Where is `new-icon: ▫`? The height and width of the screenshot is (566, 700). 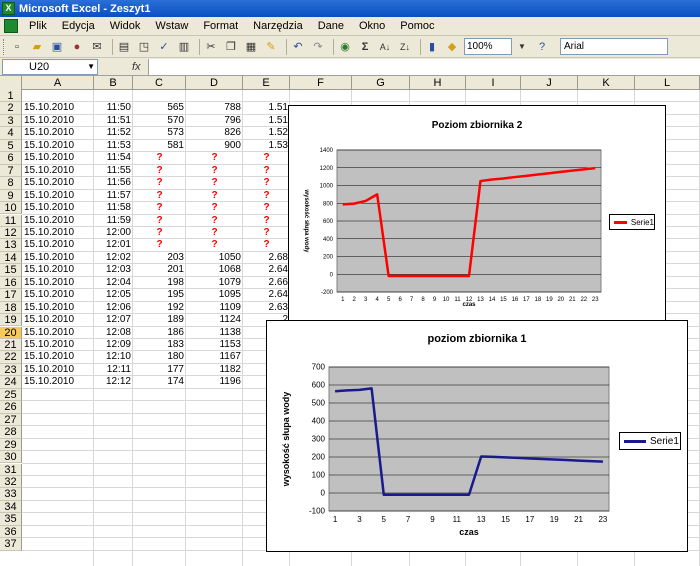
new-icon: ▫ is located at coordinates (17, 46).